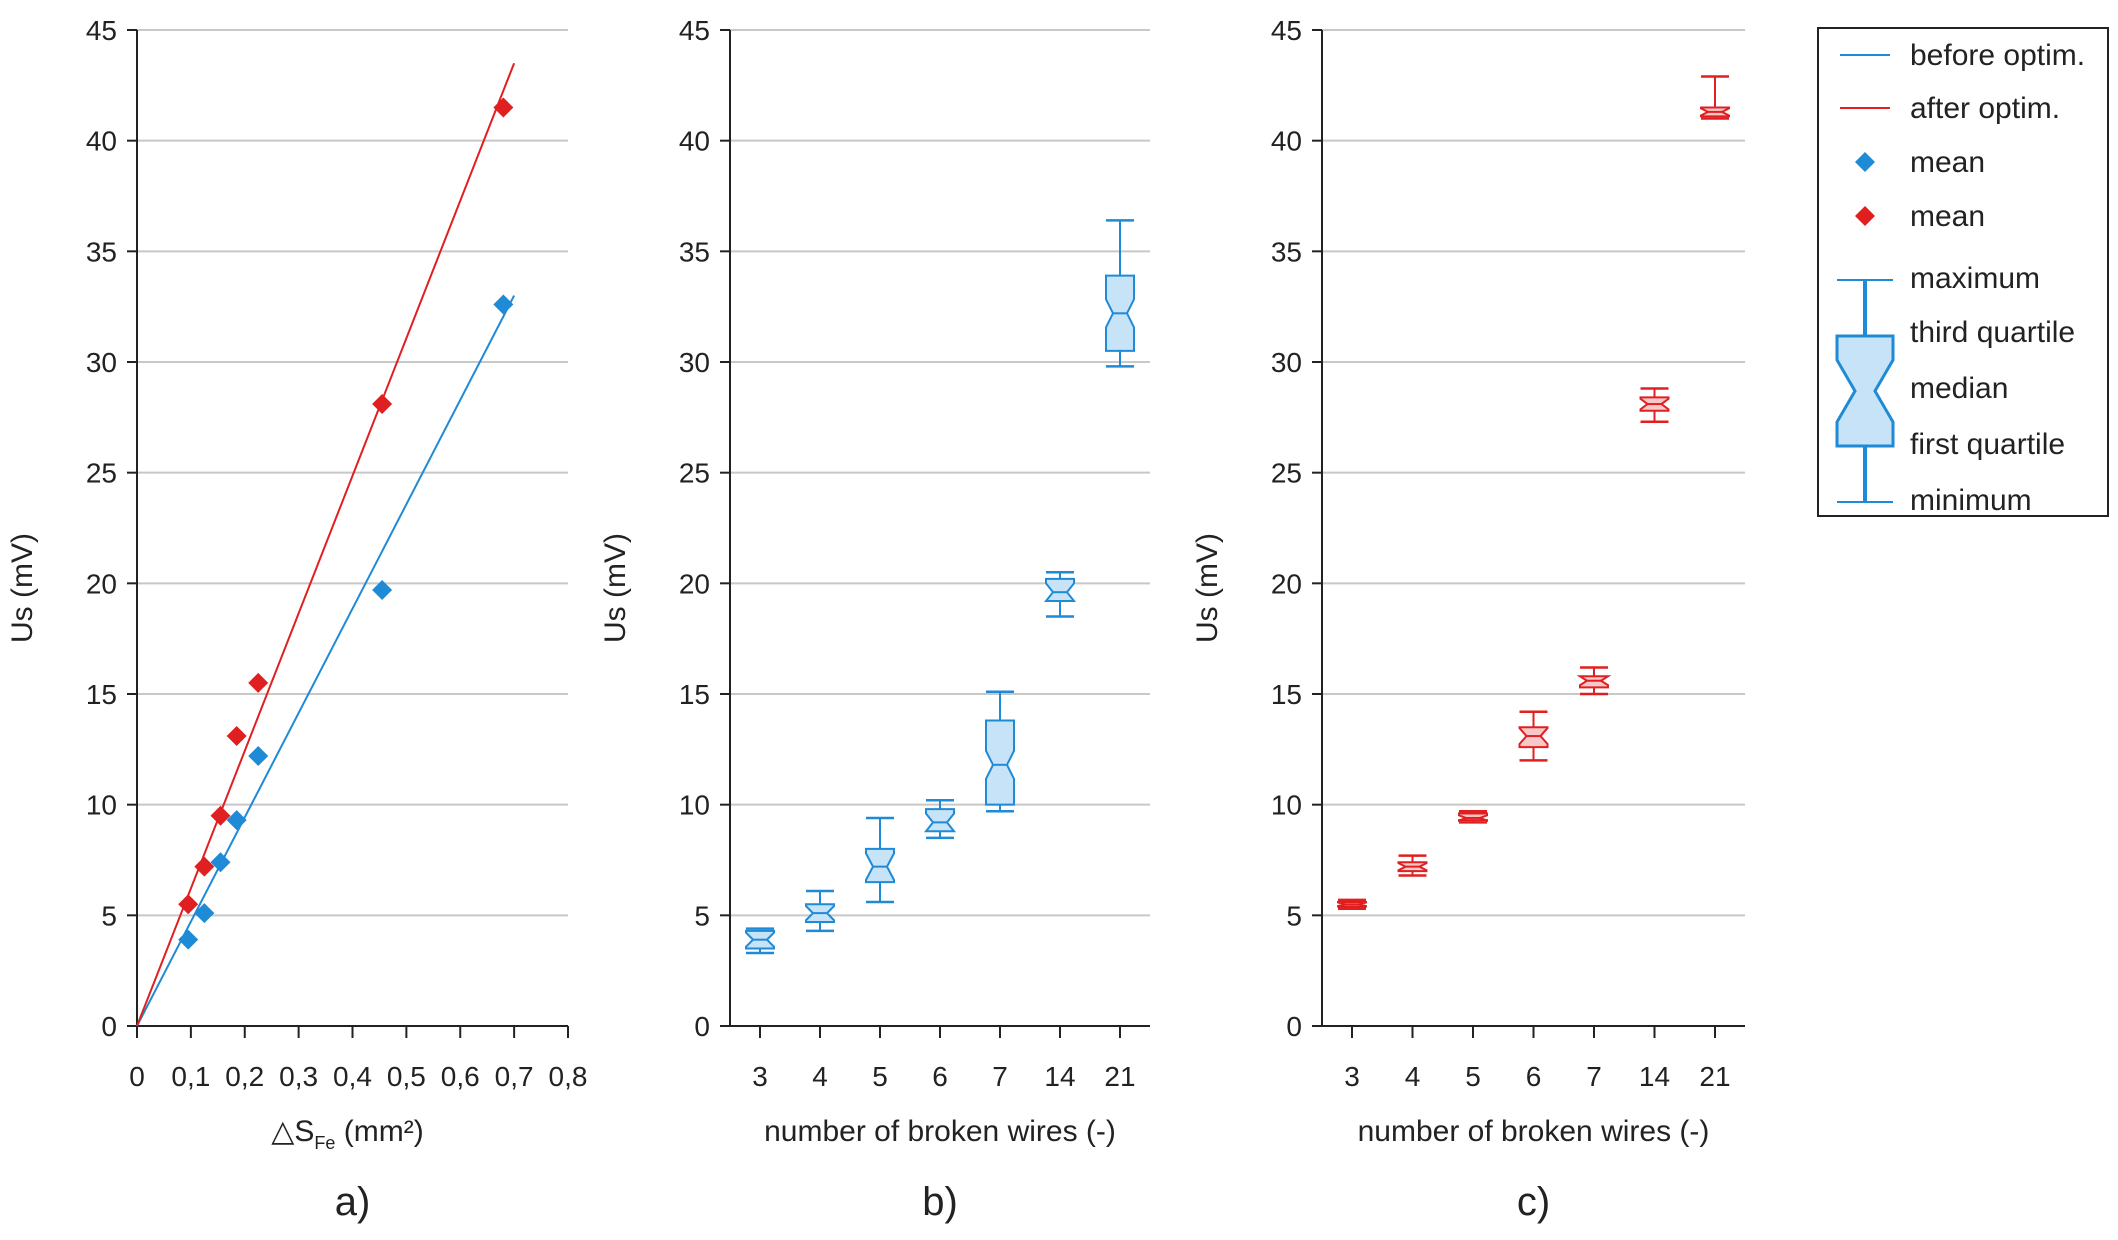  What do you see at coordinates (460, 1076) in the screenshot?
I see `x-tick-label: 0,6` at bounding box center [460, 1076].